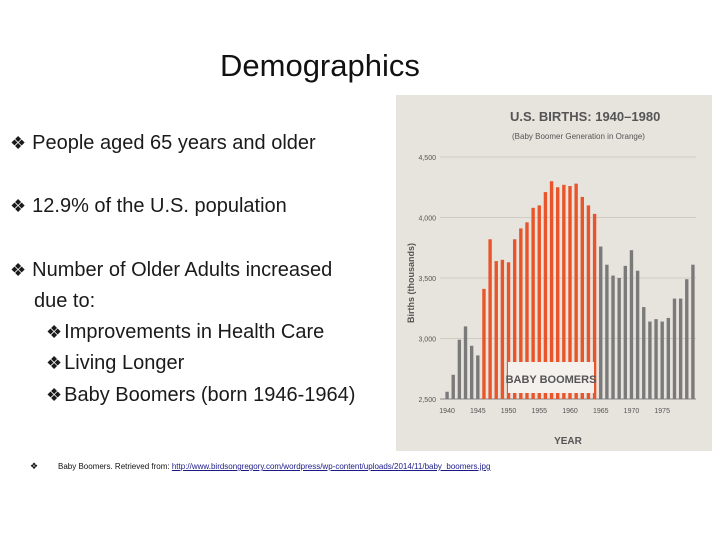 Image resolution: width=720 pixels, height=540 pixels. What do you see at coordinates (478, 411) in the screenshot?
I see `x-tick-label: 1945` at bounding box center [478, 411].